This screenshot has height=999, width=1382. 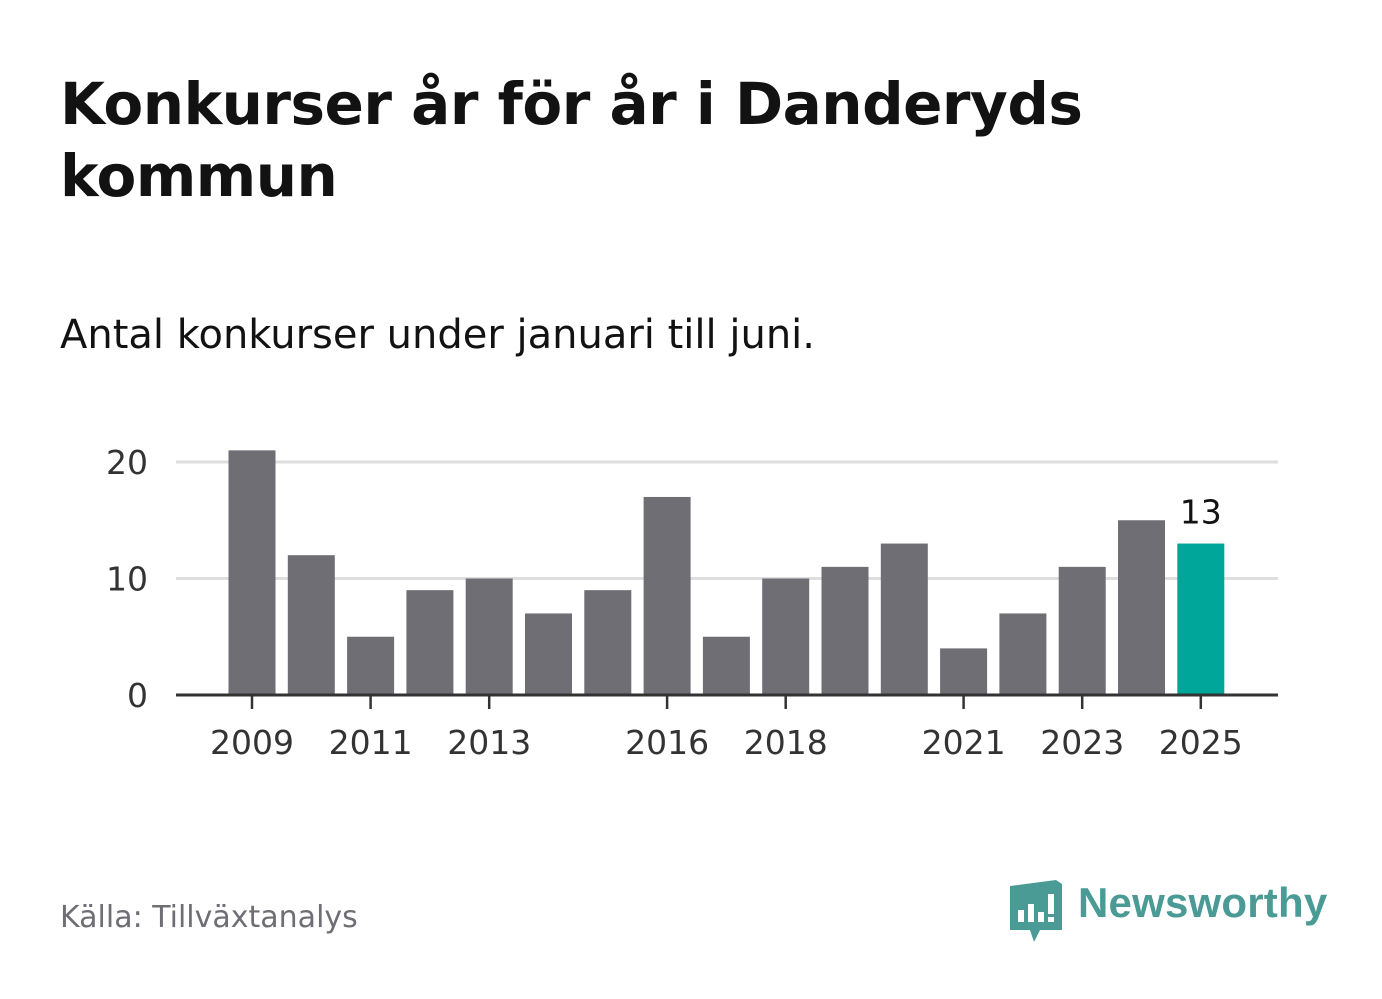 I want to click on x-tick-label: 2016, so click(x=667, y=742).